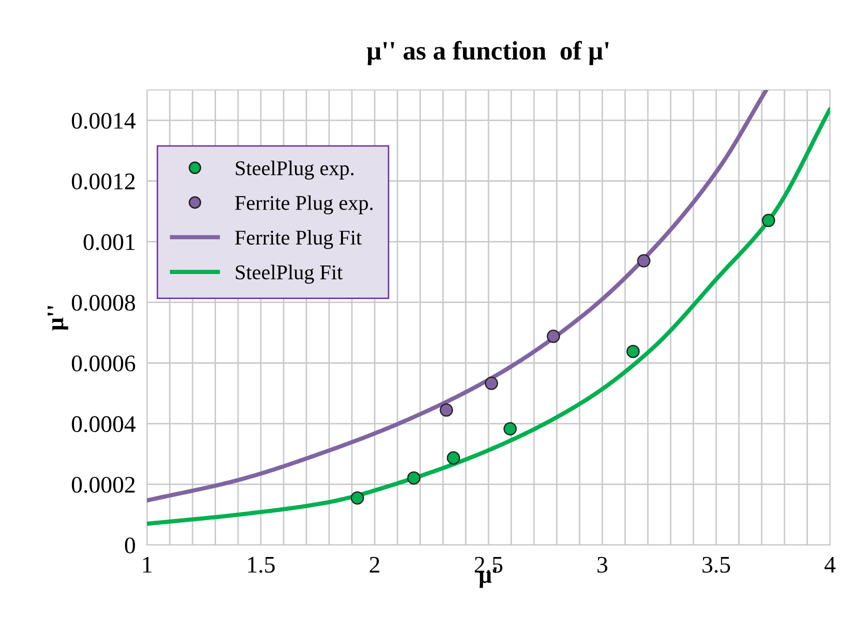 This screenshot has height=623, width=844. Describe the element at coordinates (298, 239) in the screenshot. I see `legend-label: Ferrite Plug Fit` at that location.